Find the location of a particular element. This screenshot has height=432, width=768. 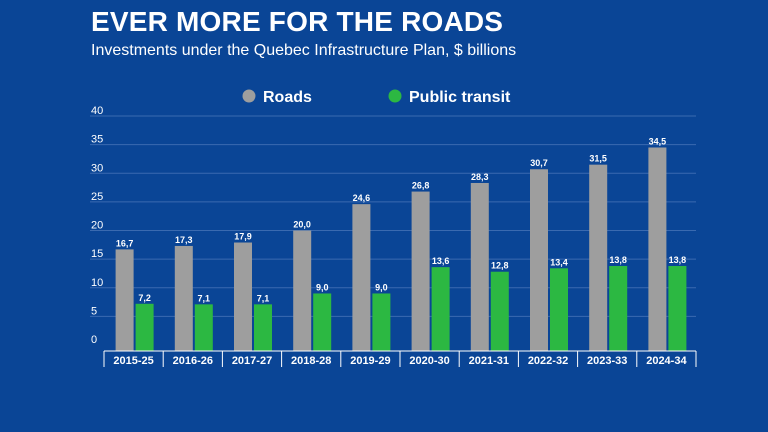

y-axis: 0 5 10 15 20 25 30 35 40 is located at coordinates (97, 225).